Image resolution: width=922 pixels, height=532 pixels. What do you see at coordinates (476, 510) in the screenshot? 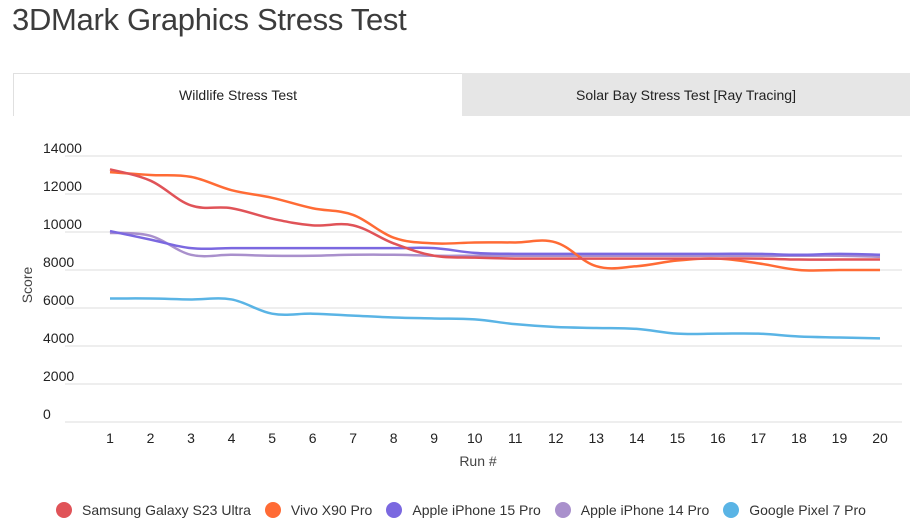
I see `legend-label: Apple iPhone 15 Pro` at bounding box center [476, 510].